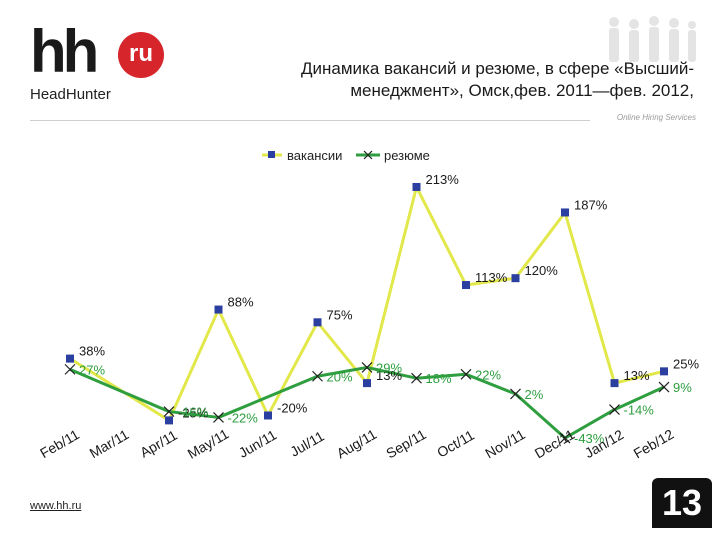 Image resolution: width=720 pixels, height=540 pixels. I want to click on legend-vacancies-label: вакансии, so click(314, 155).